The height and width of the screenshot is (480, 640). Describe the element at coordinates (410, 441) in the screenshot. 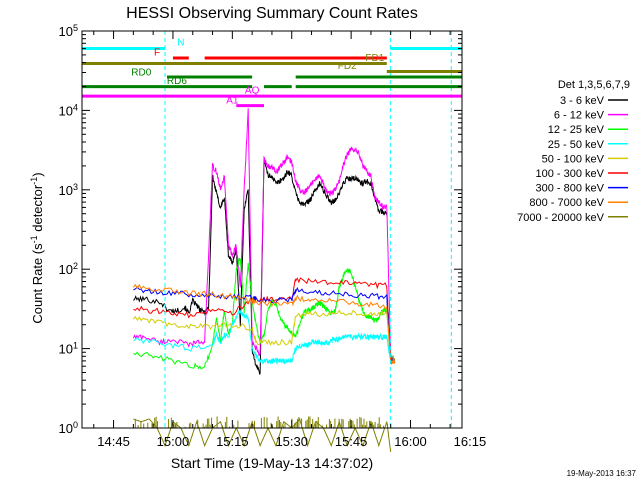

I see `x-tick-label: 16:00` at that location.